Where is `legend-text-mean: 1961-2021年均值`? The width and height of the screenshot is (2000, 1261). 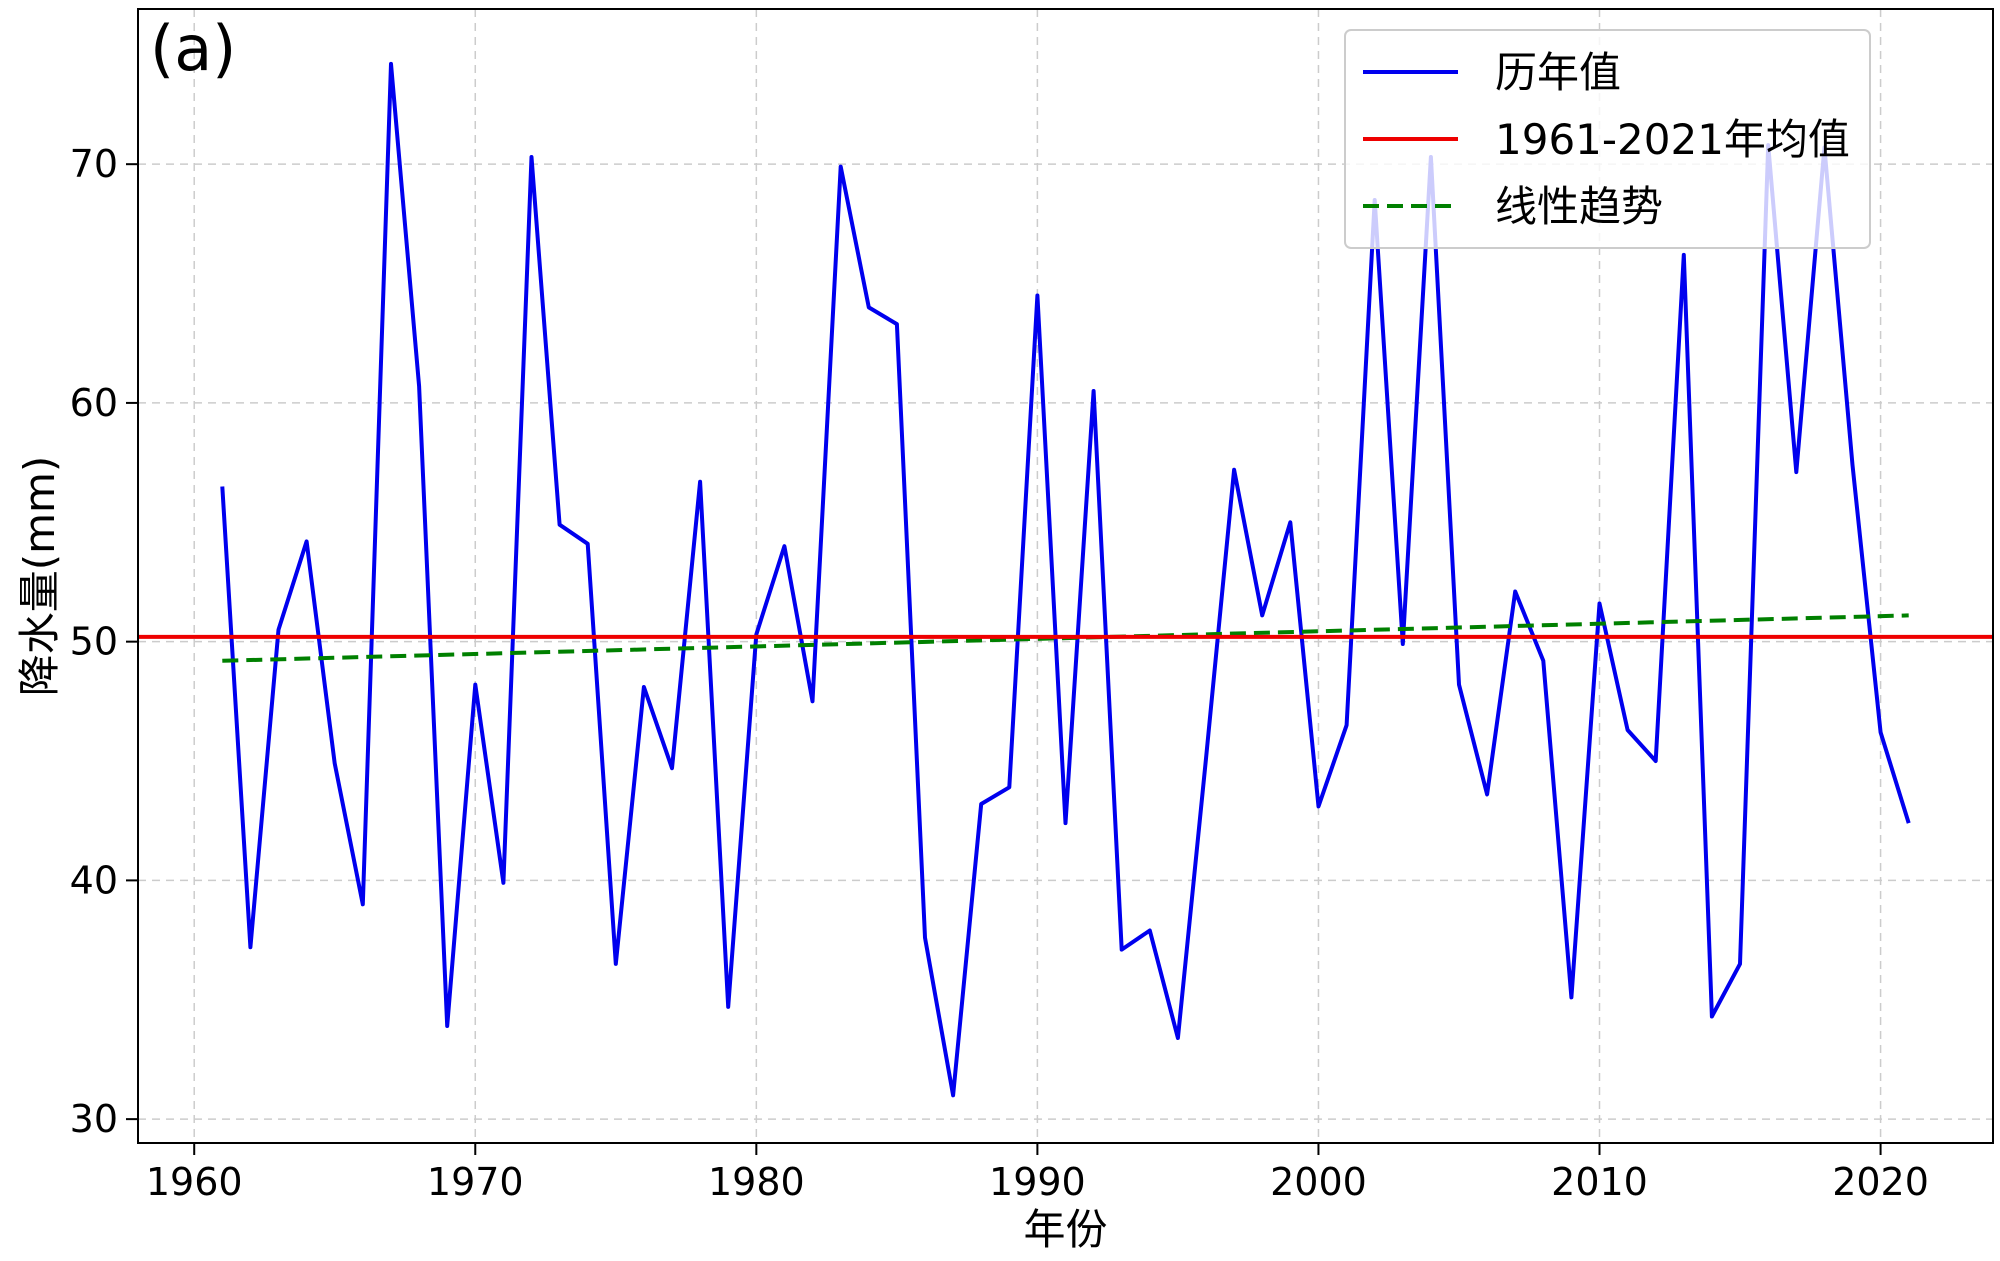 legend-text-mean: 1961-2021年均值 is located at coordinates (1672, 139).